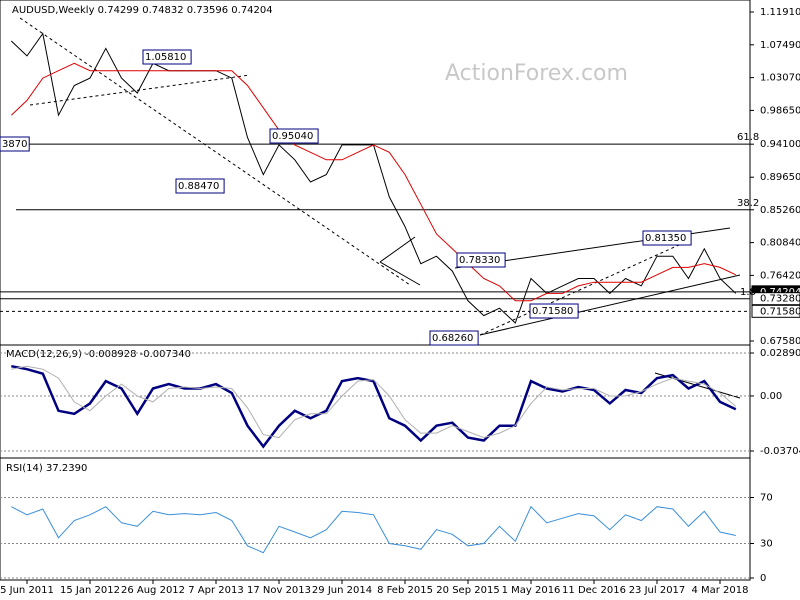 The image size is (800, 600). I want to click on y-tick-label: 0.00, so click(771, 396).